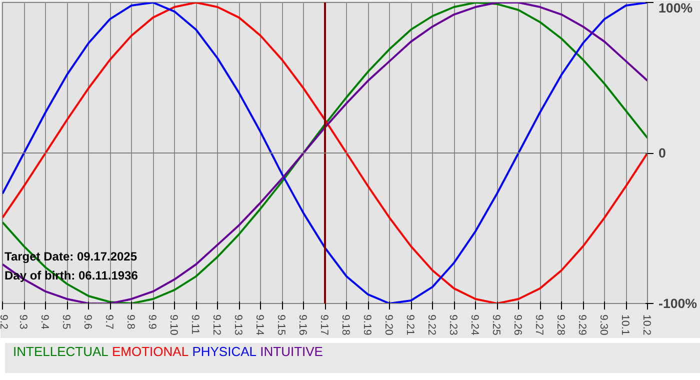 The height and width of the screenshot is (380, 700). What do you see at coordinates (367, 325) in the screenshot?
I see `x-tick-label: 9.19` at bounding box center [367, 325].